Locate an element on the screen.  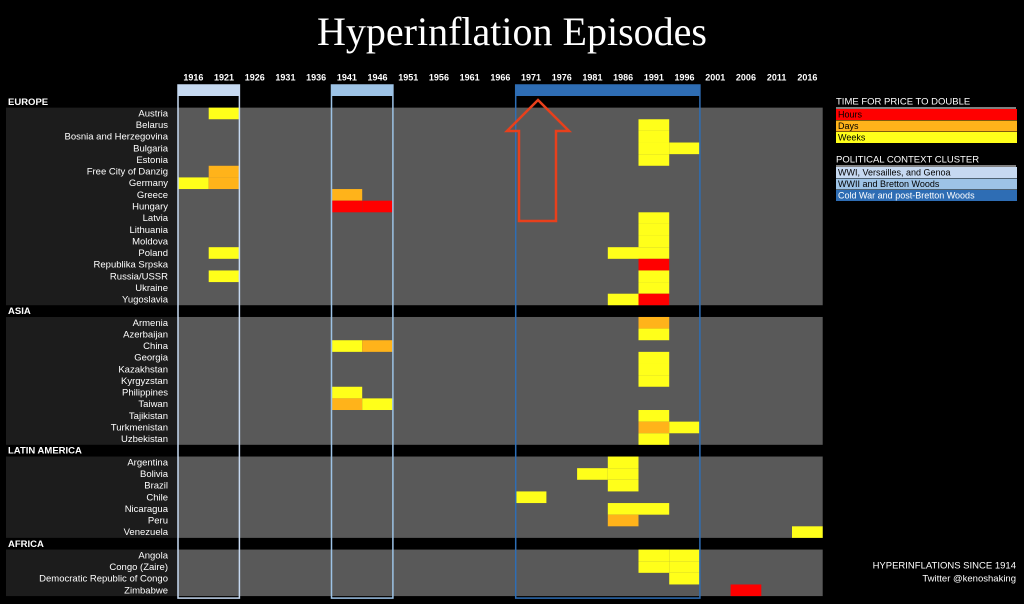
country-label: Moldova is located at coordinates (150, 241).